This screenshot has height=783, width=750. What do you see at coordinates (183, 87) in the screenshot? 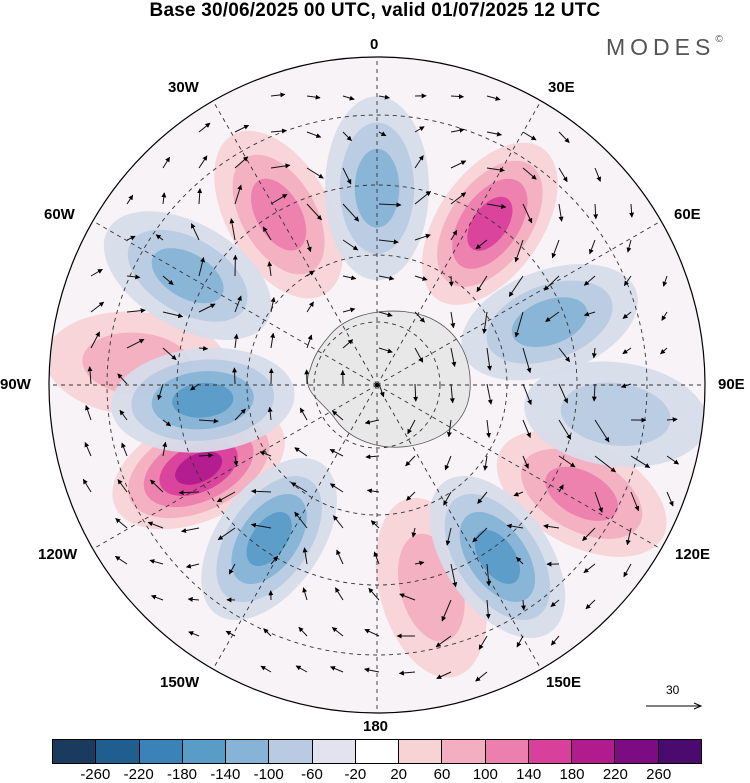
I see `lon-label-30w: 30W` at bounding box center [183, 87].